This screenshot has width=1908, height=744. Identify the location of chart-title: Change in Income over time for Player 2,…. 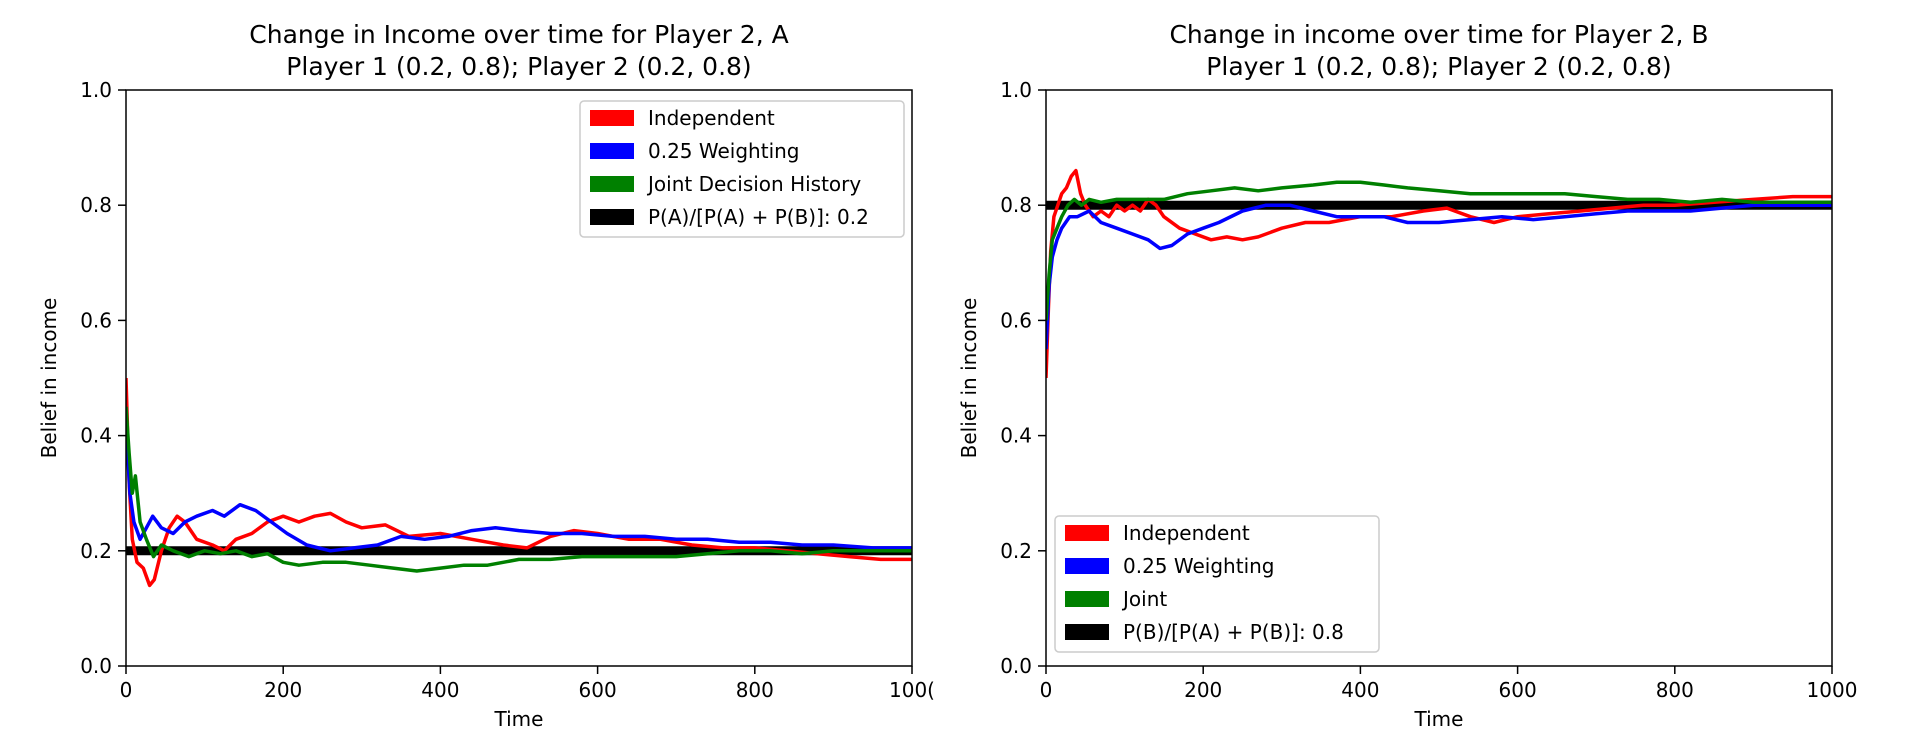
(518, 34).